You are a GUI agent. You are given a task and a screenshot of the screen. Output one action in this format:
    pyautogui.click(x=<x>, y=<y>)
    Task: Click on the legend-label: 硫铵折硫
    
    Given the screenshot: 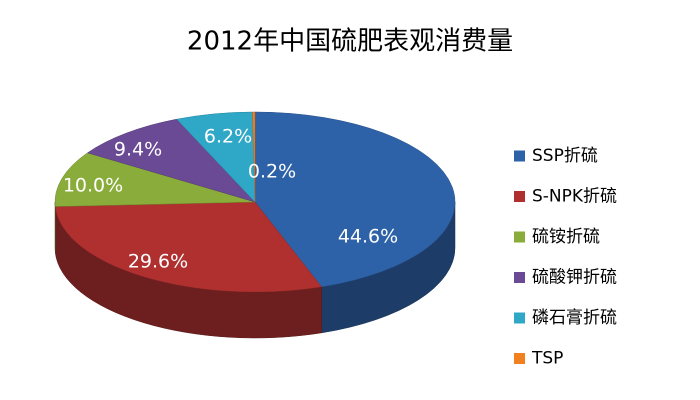 What is the action you would take?
    pyautogui.click(x=566, y=237)
    